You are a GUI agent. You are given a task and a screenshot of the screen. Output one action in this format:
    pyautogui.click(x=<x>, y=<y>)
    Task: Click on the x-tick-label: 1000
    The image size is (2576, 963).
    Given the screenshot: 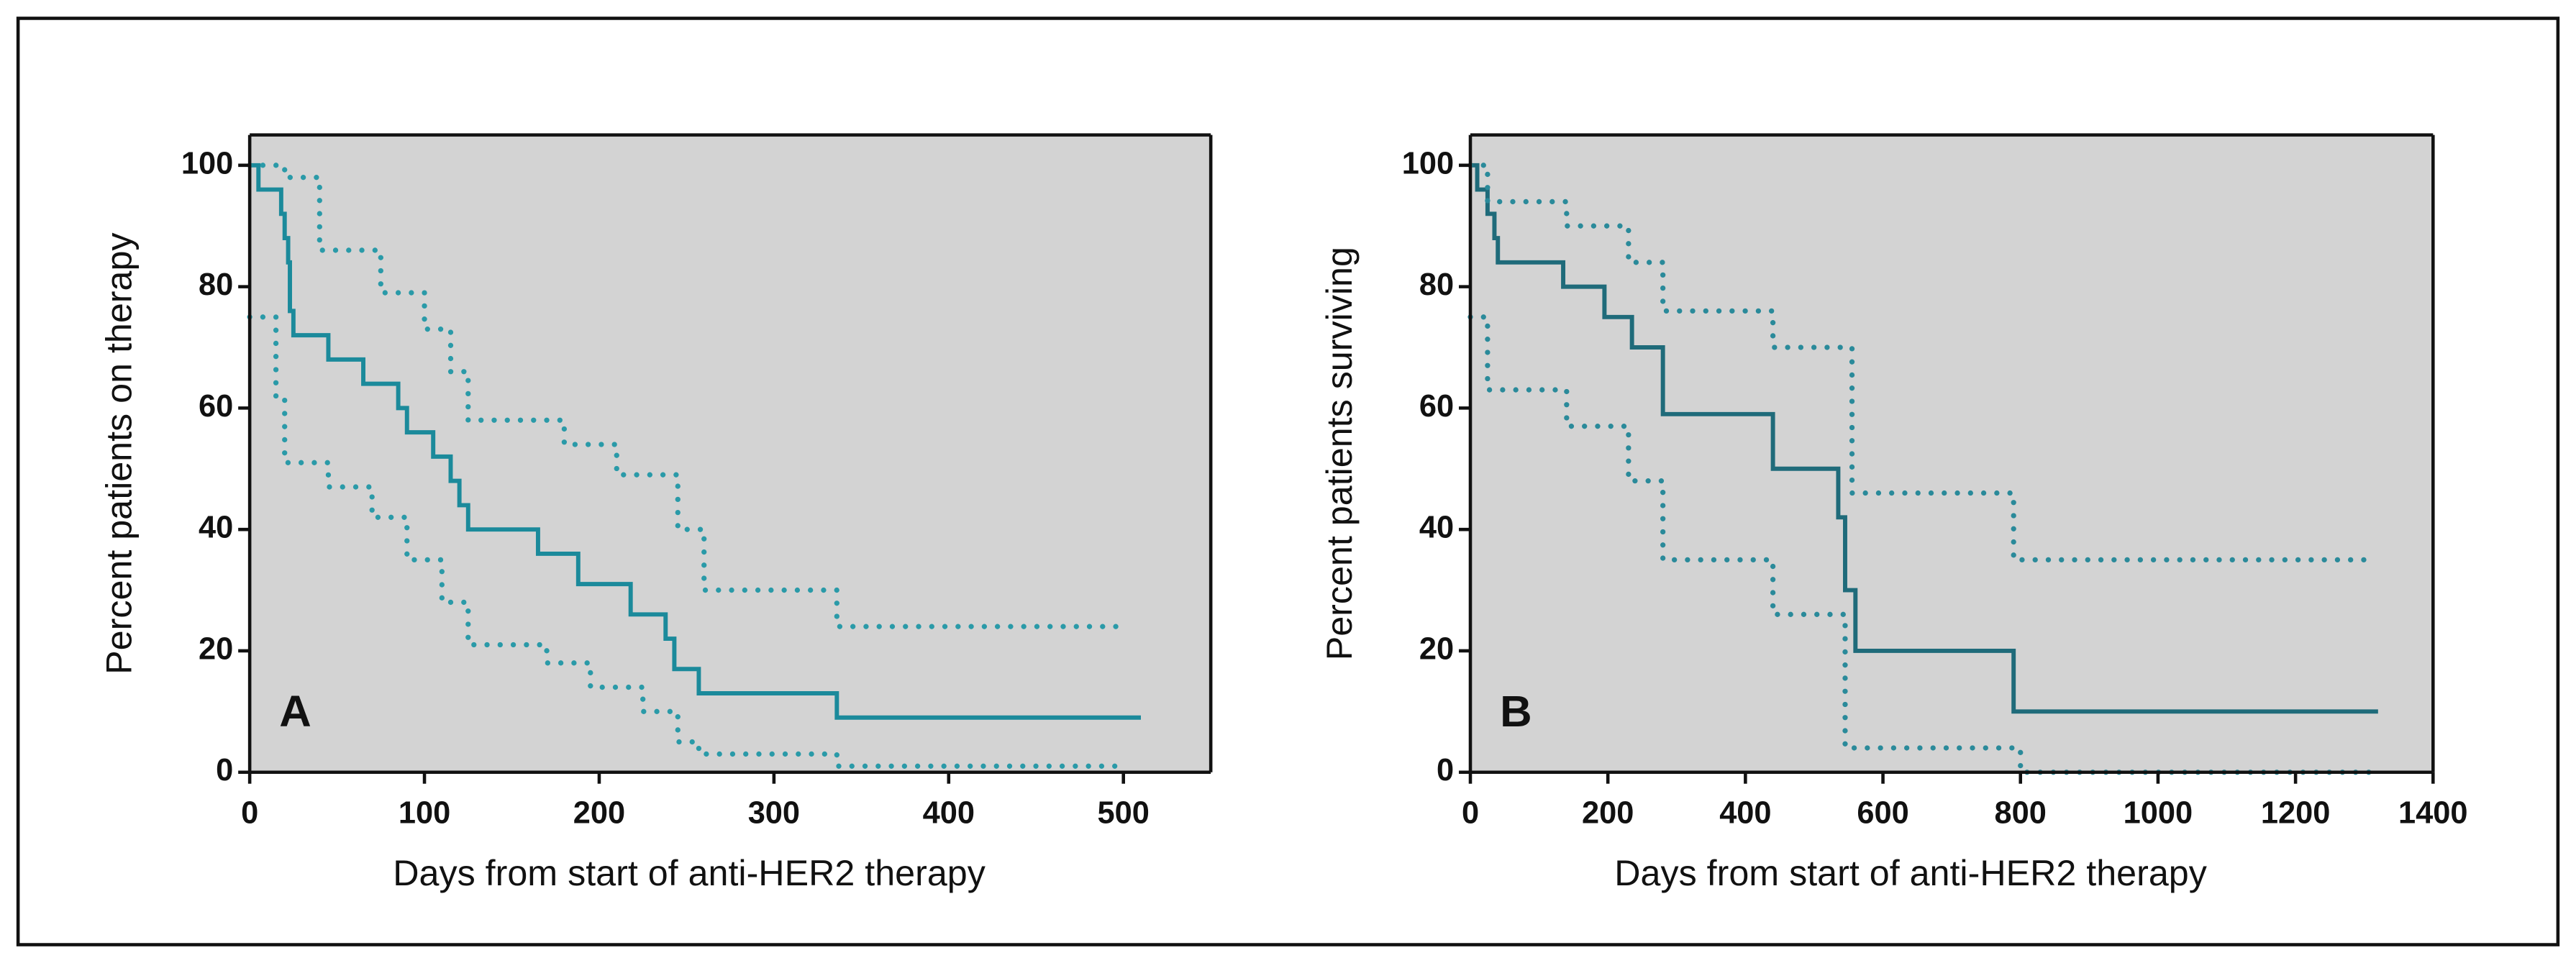 What is the action you would take?
    pyautogui.click(x=2158, y=813)
    